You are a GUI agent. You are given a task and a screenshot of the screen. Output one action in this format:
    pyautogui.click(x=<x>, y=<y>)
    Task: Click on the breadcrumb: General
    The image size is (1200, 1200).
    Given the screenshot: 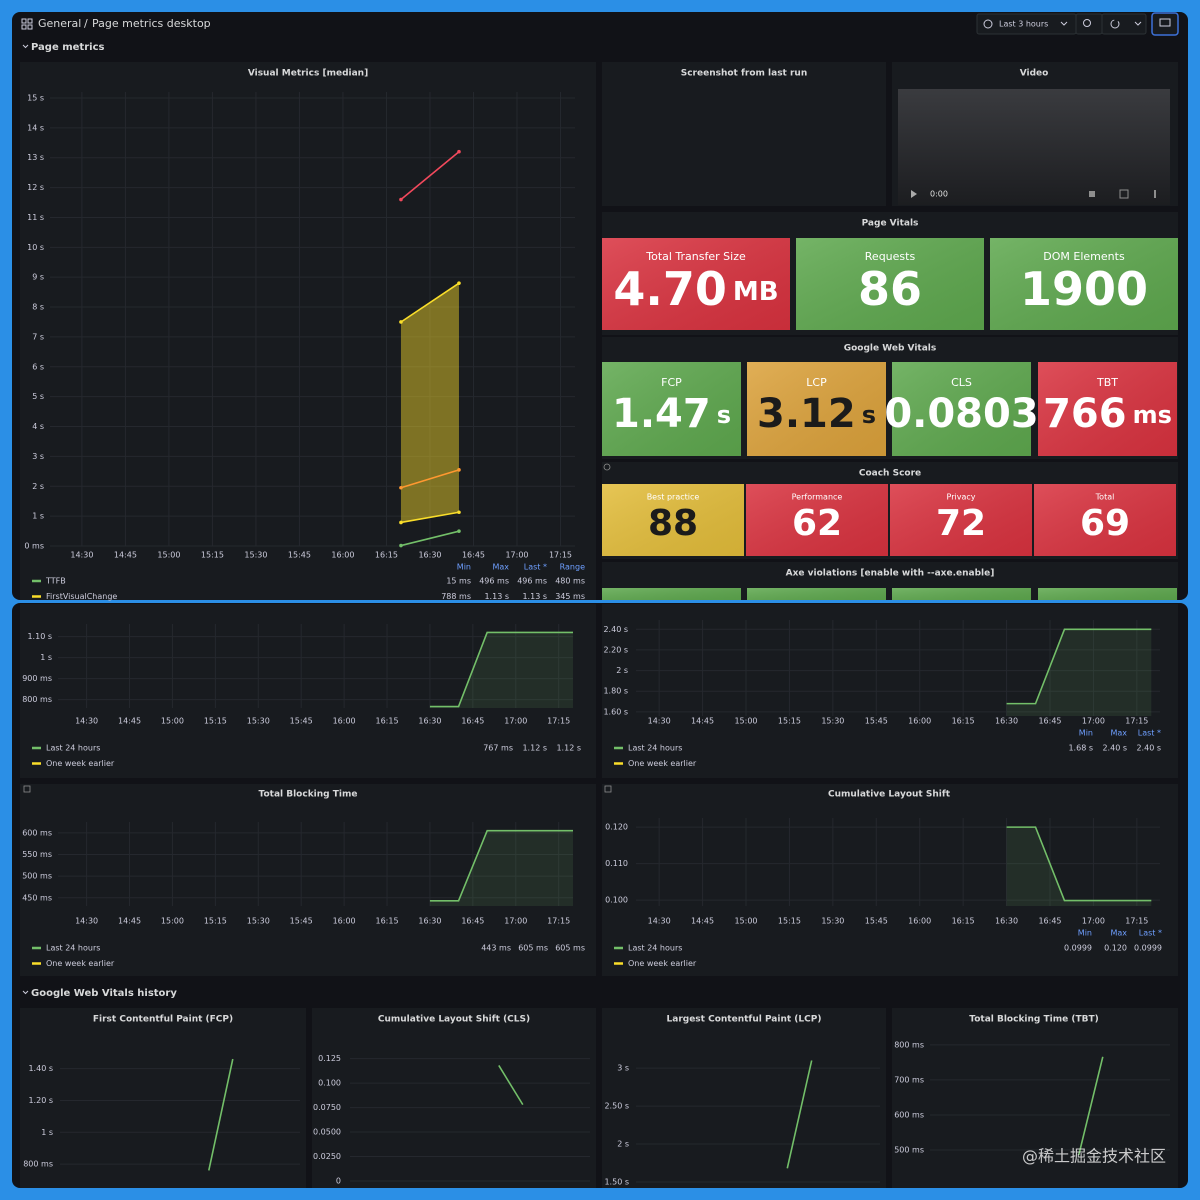 What is the action you would take?
    pyautogui.click(x=59, y=23)
    